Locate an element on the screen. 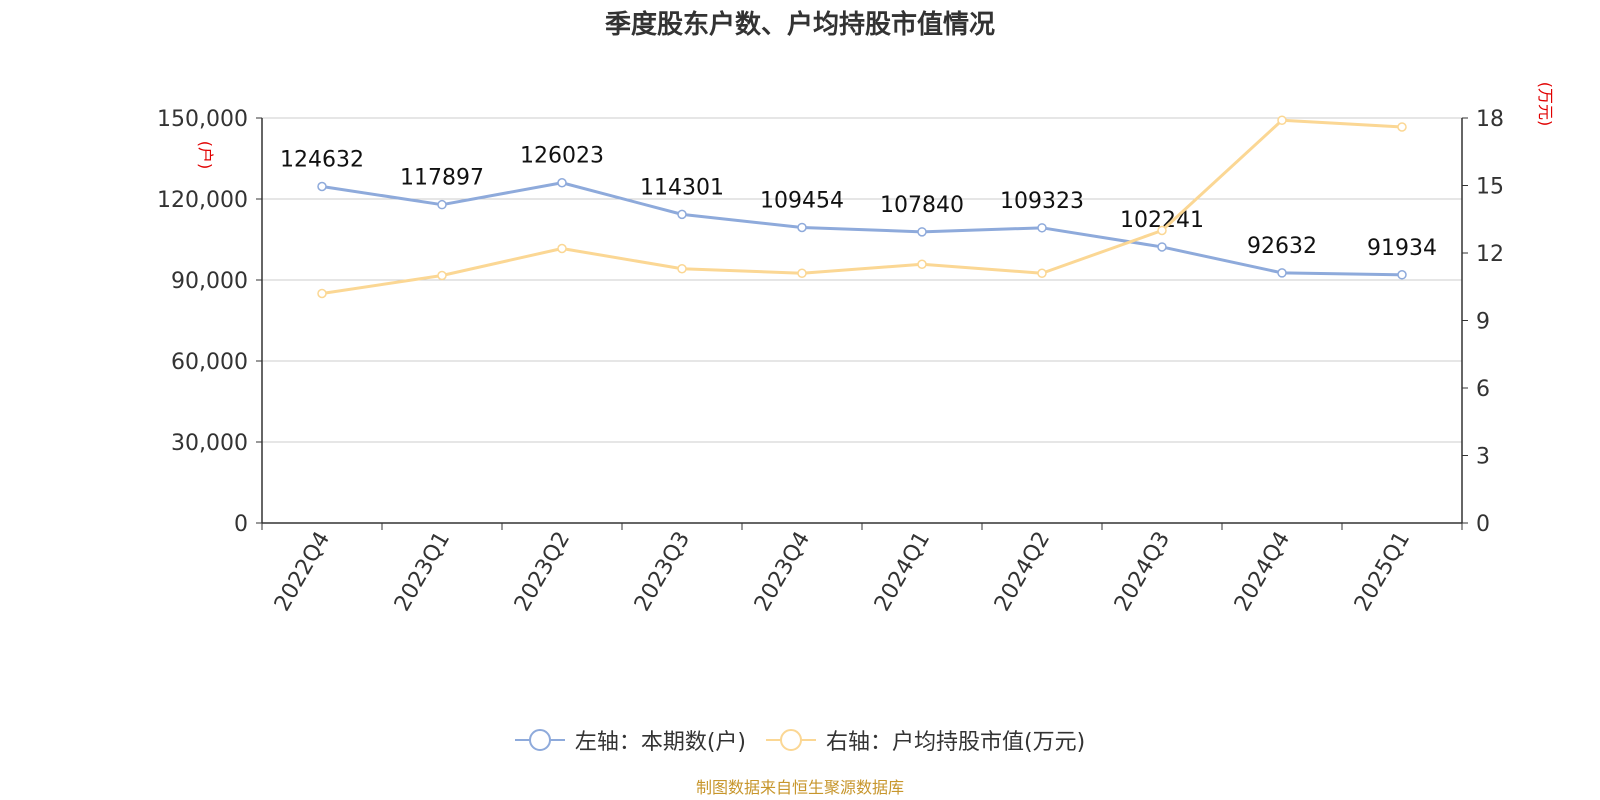  data-source-note: 制图数据来自恒生聚源数据库 is located at coordinates (799, 787).